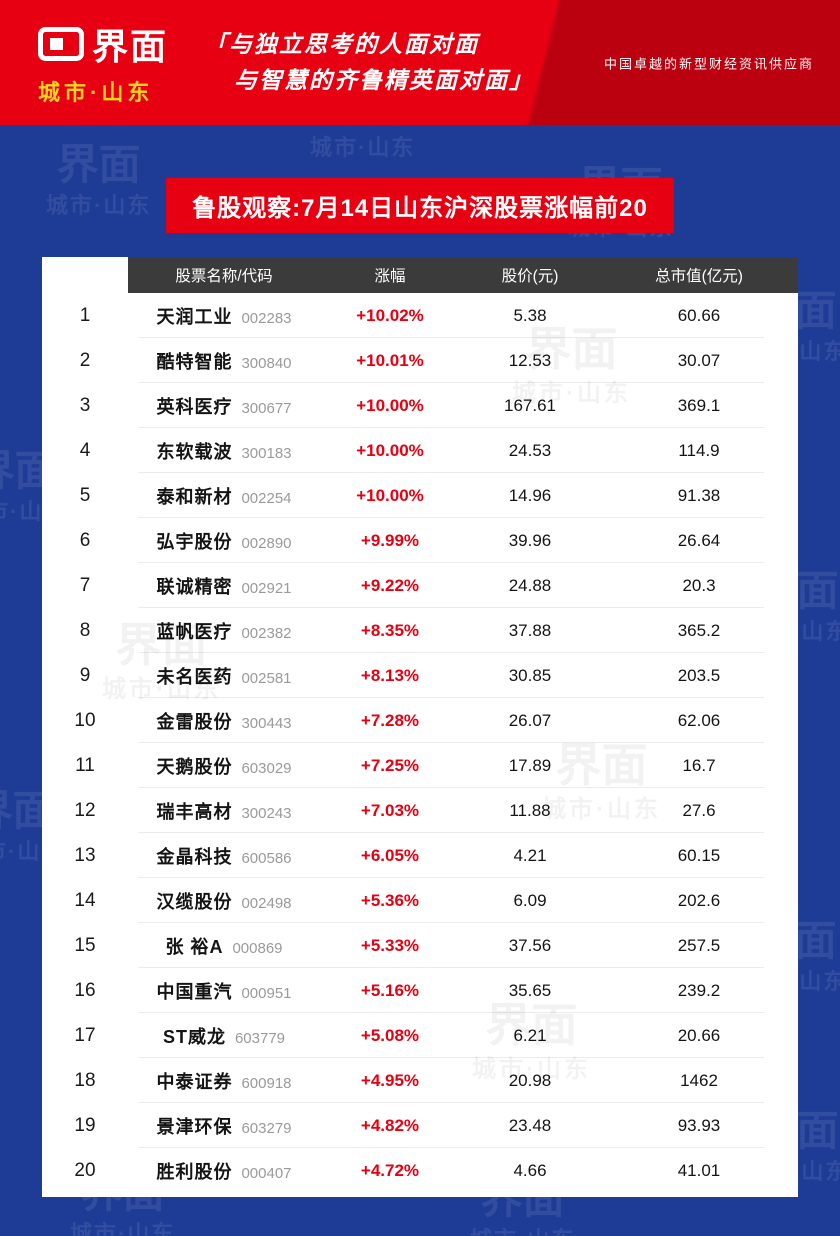 The width and height of the screenshot is (840, 1236). I want to click on stock-name-cell: 英科医疗 300677, so click(224, 406).